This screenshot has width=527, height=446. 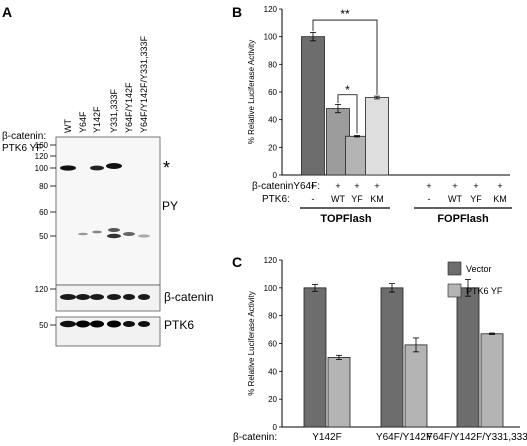 I want to click on category-label: Y142F, so click(x=326, y=437).